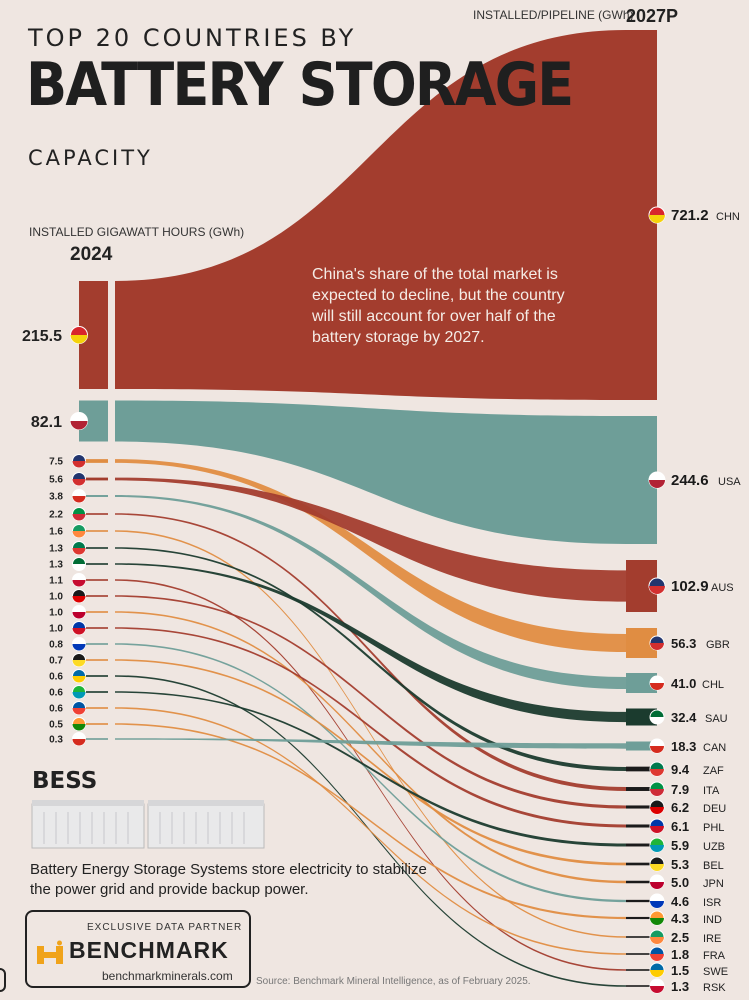  Describe the element at coordinates (714, 988) in the screenshot. I see `right-country-code: RSK` at that location.